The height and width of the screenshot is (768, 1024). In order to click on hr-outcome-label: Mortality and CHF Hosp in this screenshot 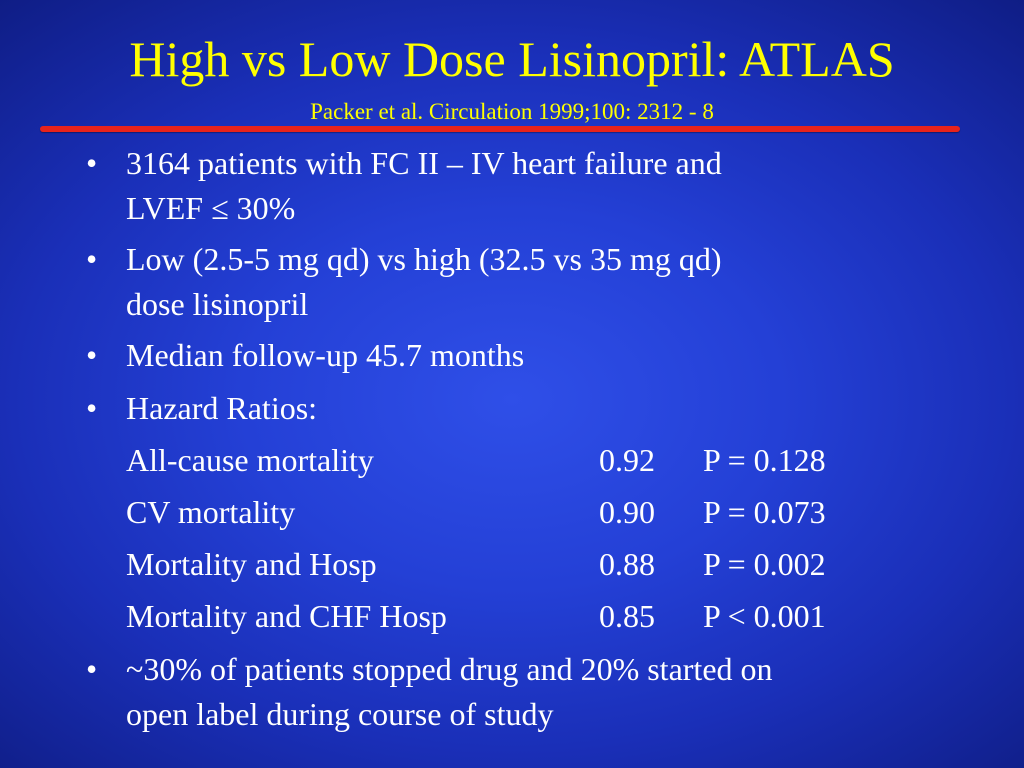, I will do `click(286, 616)`.